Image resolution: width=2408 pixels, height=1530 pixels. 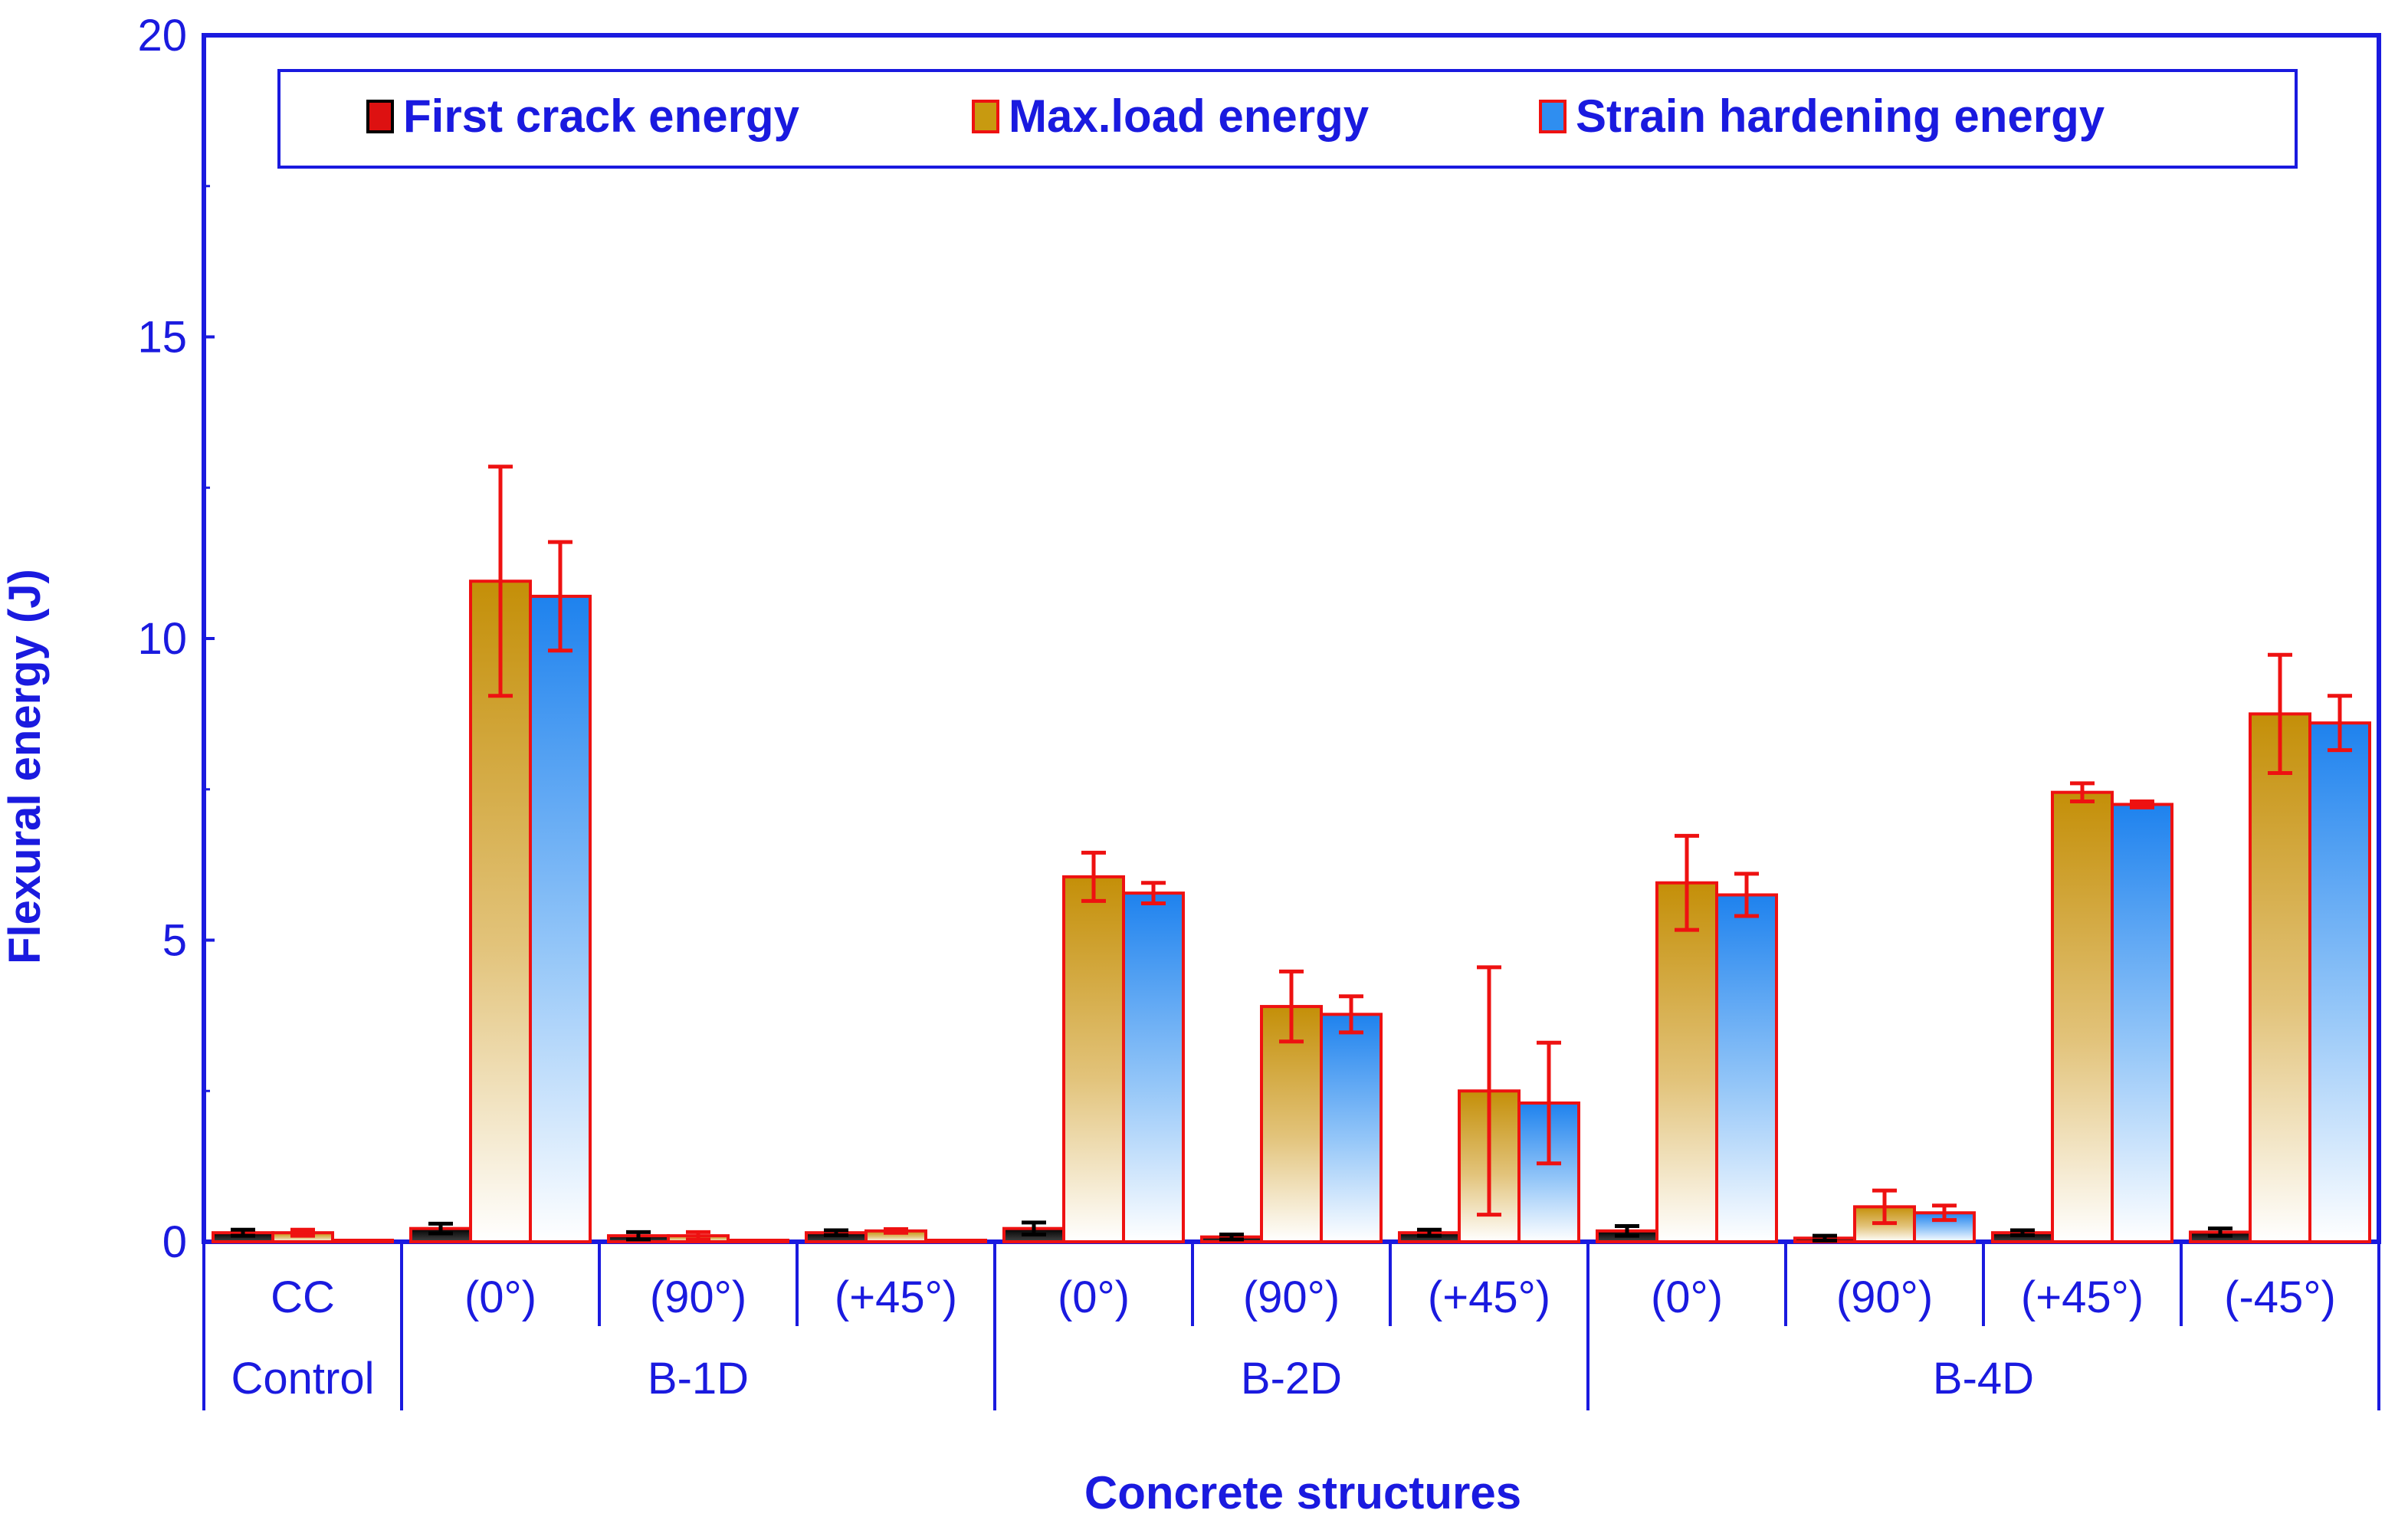 What do you see at coordinates (1291, 1379) in the screenshot?
I see `x-group-label: B-2D` at bounding box center [1291, 1379].